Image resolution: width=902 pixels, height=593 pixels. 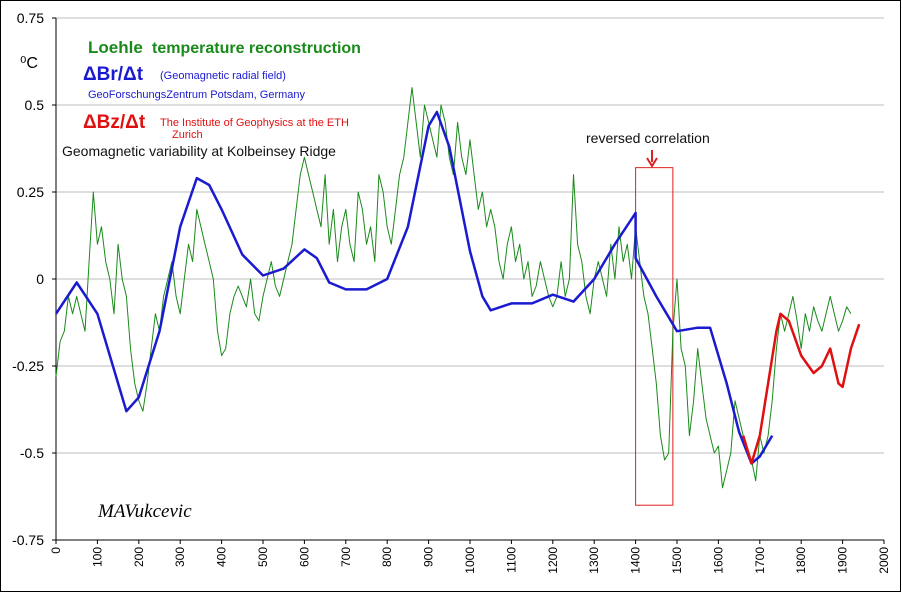 What do you see at coordinates (187, 135) in the screenshot?
I see `legend-note: Zurich` at bounding box center [187, 135].